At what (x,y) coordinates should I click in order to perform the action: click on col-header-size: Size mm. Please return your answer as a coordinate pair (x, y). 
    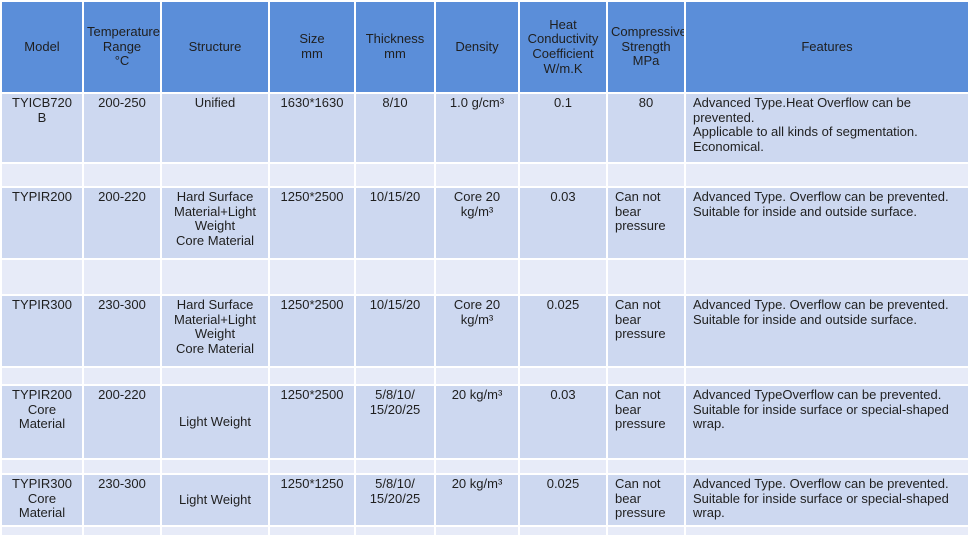
    Looking at the image, I should click on (312, 47).